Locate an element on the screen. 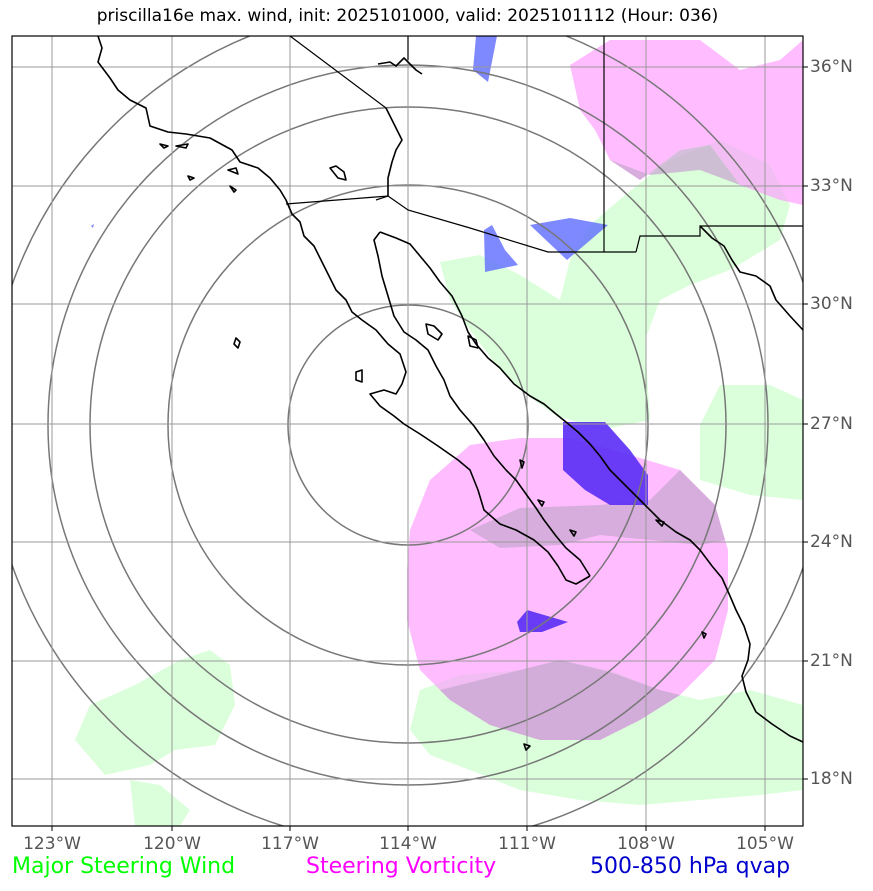 Image resolution: width=873 pixels, height=891 pixels. mainland-east-coast is located at coordinates (751, 278).